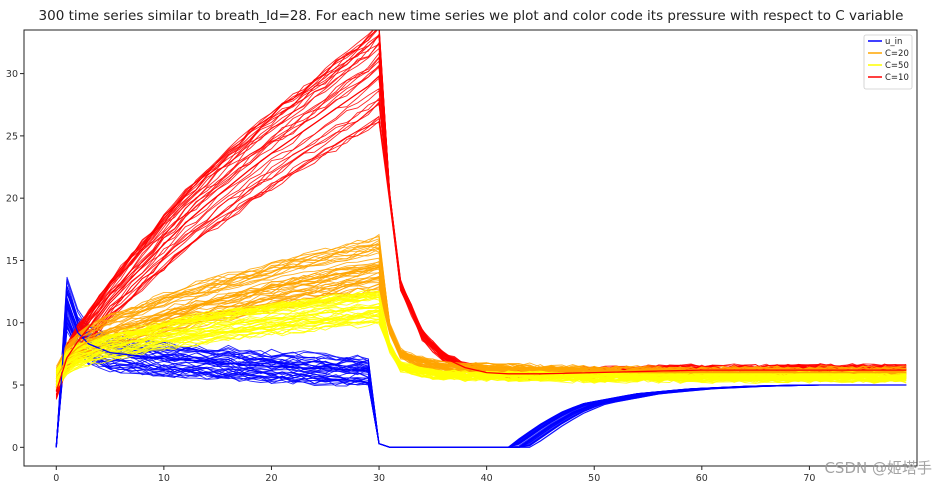 The image size is (942, 492). Describe the element at coordinates (15, 386) in the screenshot. I see `y-tick-label: 5` at that location.